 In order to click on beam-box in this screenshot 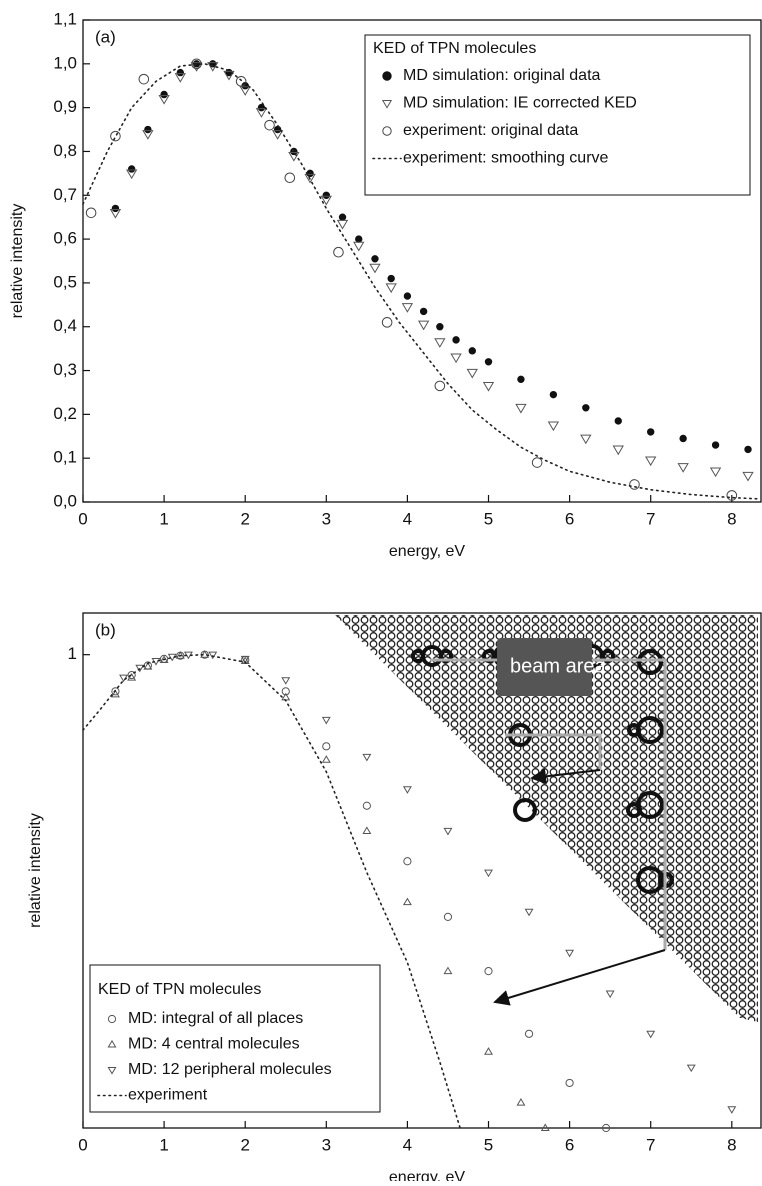, I will do `click(544, 667)`.